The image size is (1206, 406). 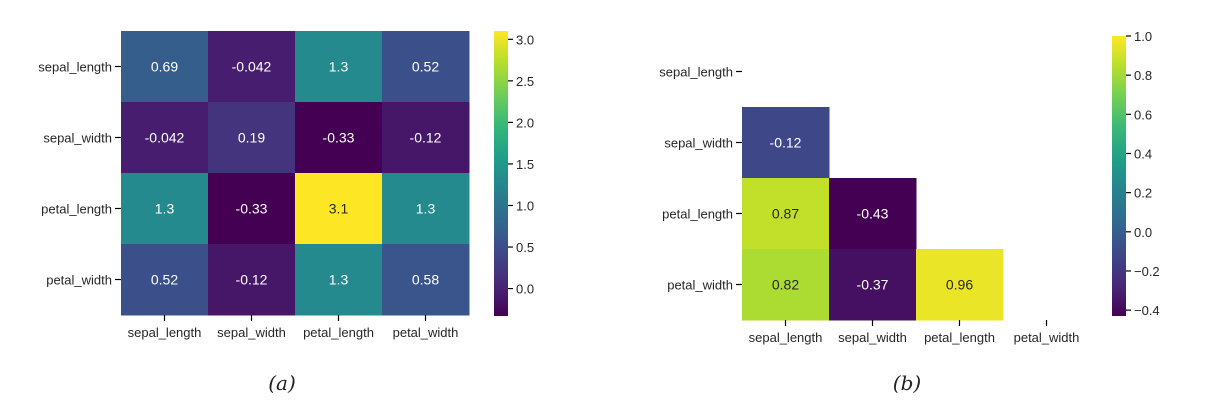 I want to click on heatmap-cell-r0-c3, so click(x=426, y=67).